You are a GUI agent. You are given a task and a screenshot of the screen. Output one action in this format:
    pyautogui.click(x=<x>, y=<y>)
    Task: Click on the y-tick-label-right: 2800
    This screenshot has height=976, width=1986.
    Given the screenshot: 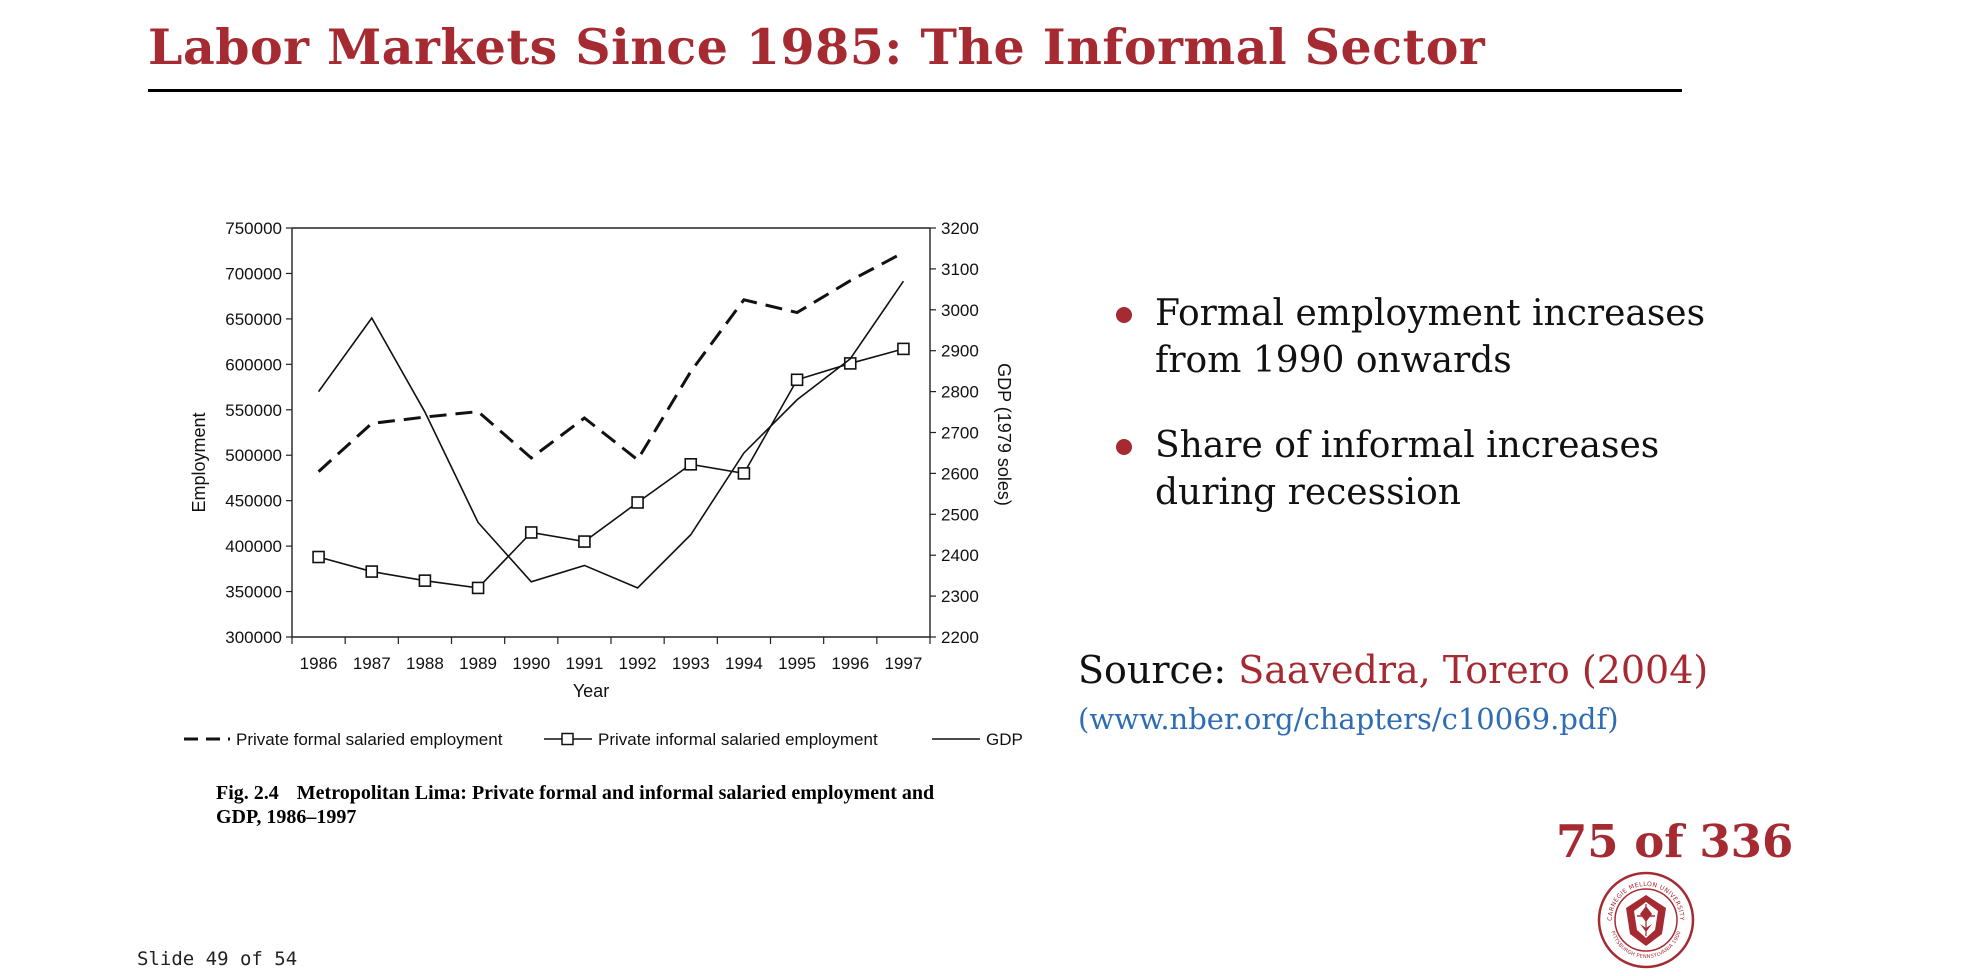 What is the action you would take?
    pyautogui.click(x=960, y=392)
    